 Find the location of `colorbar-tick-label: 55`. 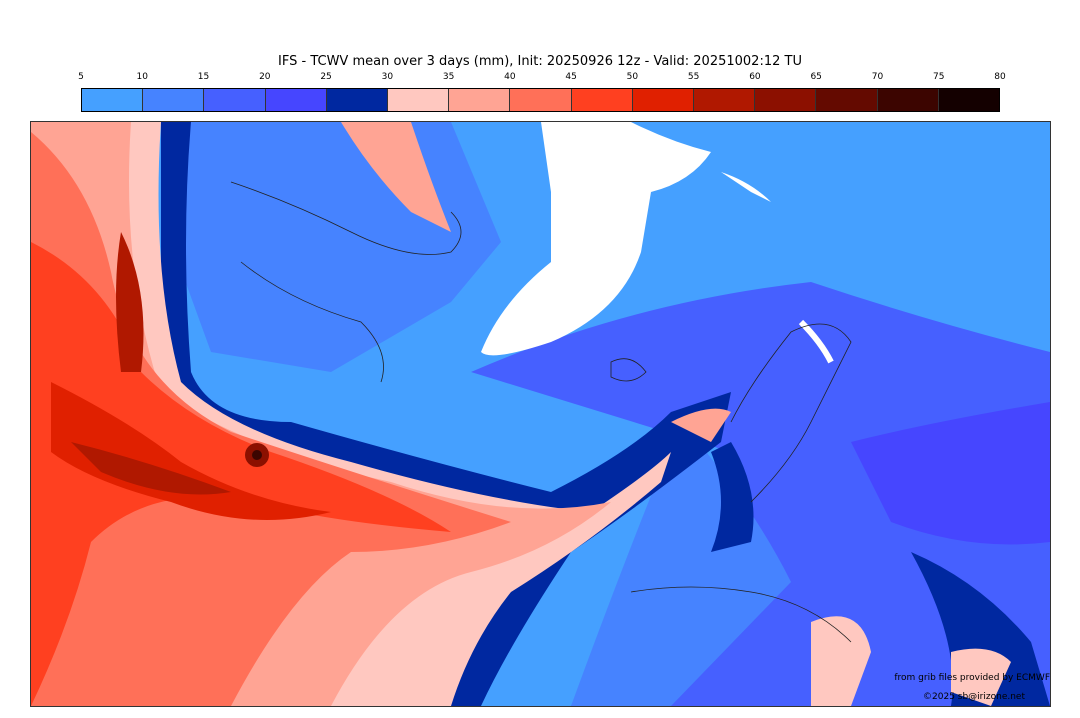

colorbar-tick-label: 55 is located at coordinates (693, 77).